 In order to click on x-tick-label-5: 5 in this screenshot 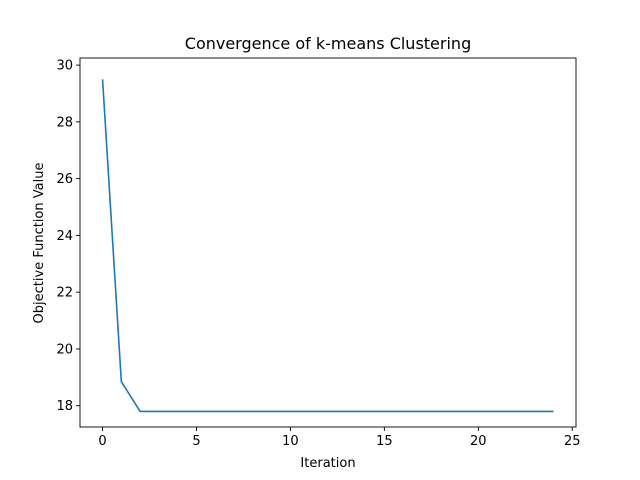, I will do `click(196, 441)`.